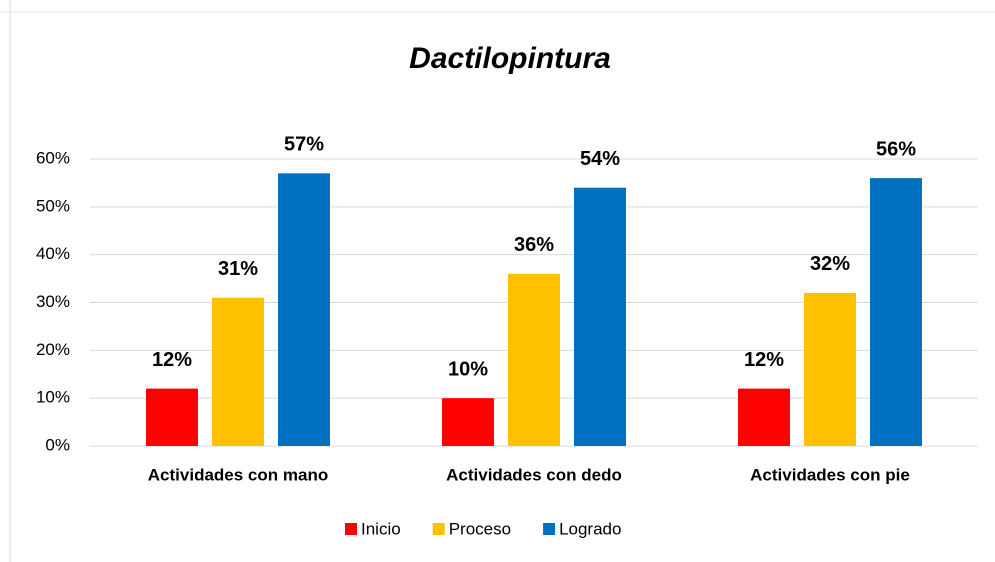 This screenshot has height=562, width=995. I want to click on y-tick-label: 60%, so click(53, 157).